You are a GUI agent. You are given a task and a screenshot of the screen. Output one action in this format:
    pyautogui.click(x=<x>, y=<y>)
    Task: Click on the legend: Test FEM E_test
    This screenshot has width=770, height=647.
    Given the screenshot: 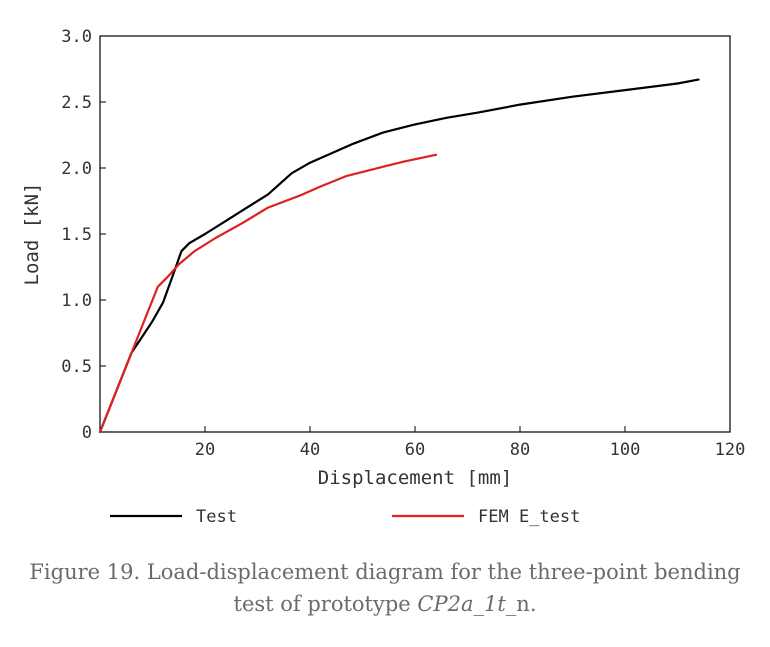 What is the action you would take?
    pyautogui.click(x=345, y=517)
    